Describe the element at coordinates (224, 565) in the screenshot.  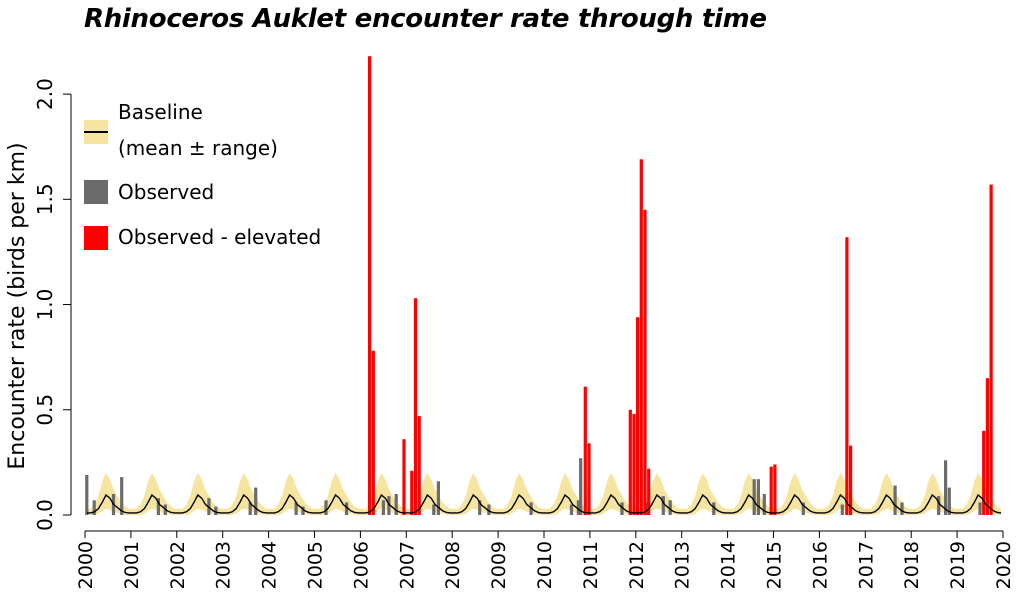
I see `x-tick-label: 2003` at that location.